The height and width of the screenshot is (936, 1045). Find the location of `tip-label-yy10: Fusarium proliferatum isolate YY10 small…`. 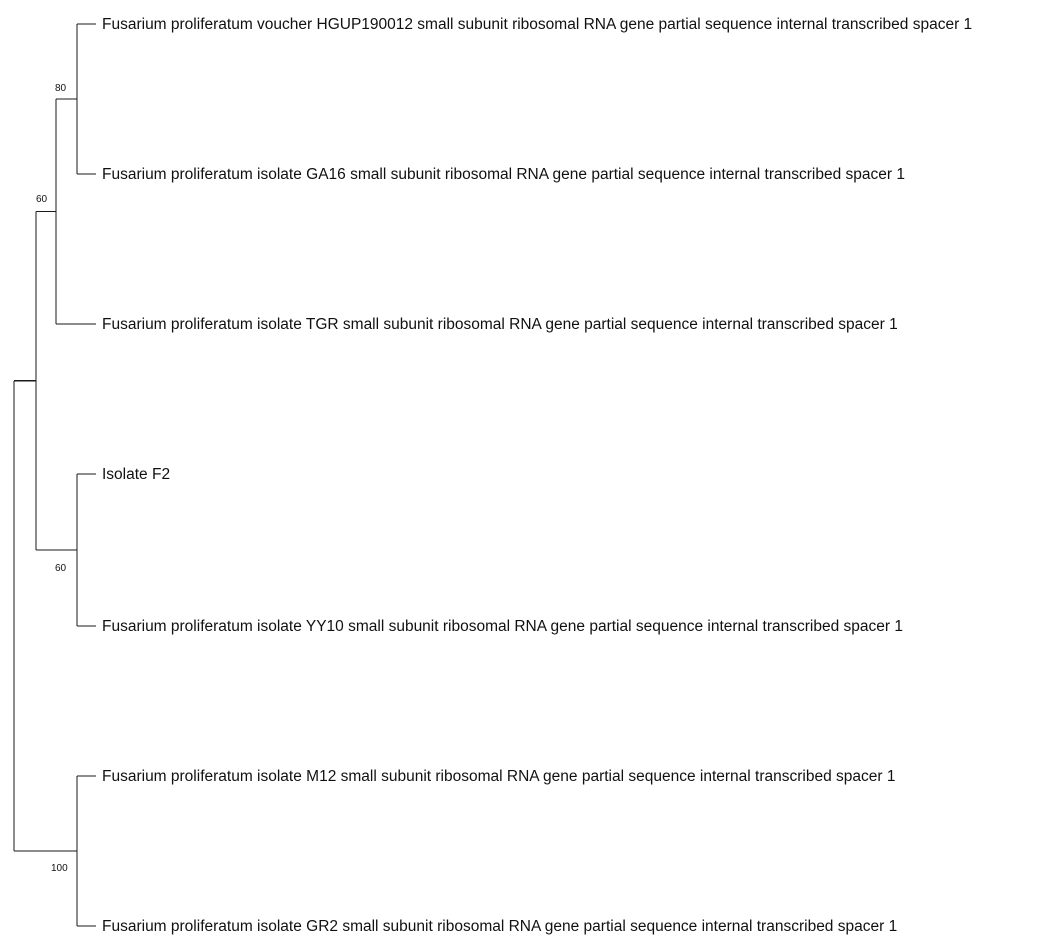

tip-label-yy10: Fusarium proliferatum isolate YY10 small… is located at coordinates (502, 626).